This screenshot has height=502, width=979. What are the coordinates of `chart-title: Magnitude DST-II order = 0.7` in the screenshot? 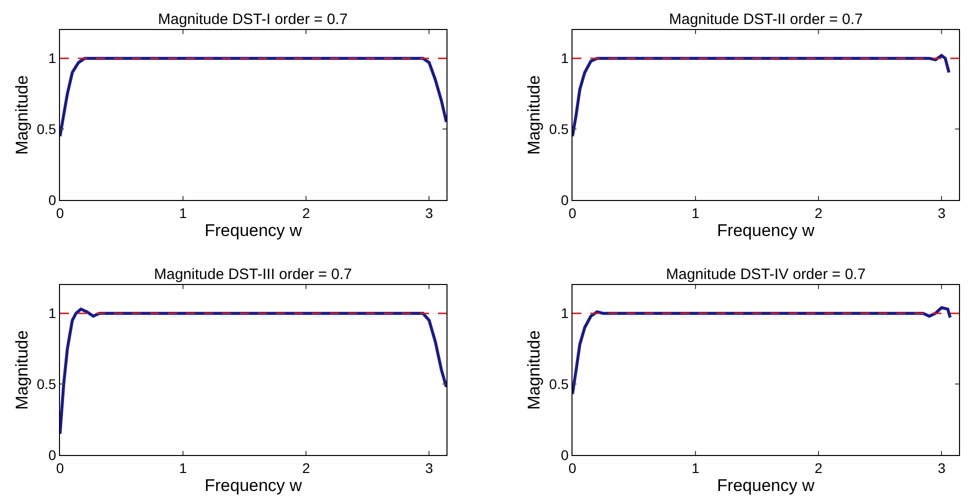 It's located at (766, 19).